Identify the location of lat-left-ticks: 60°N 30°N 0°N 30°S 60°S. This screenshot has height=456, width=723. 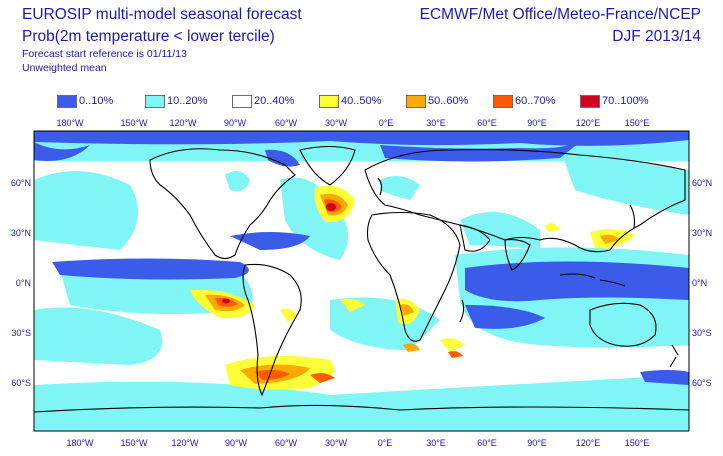
(21, 283).